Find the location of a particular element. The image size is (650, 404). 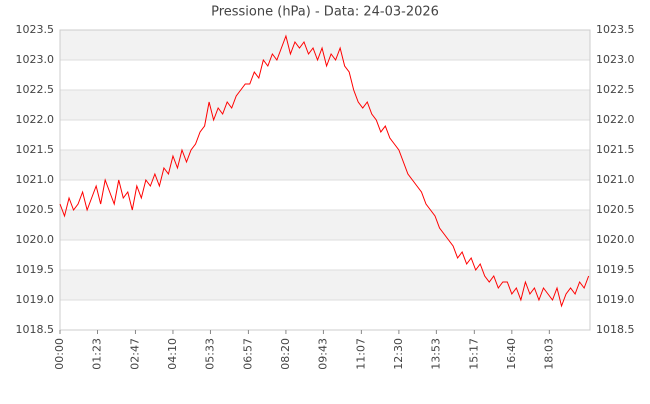

x-tick-label: 15:17 is located at coordinates (473, 354).